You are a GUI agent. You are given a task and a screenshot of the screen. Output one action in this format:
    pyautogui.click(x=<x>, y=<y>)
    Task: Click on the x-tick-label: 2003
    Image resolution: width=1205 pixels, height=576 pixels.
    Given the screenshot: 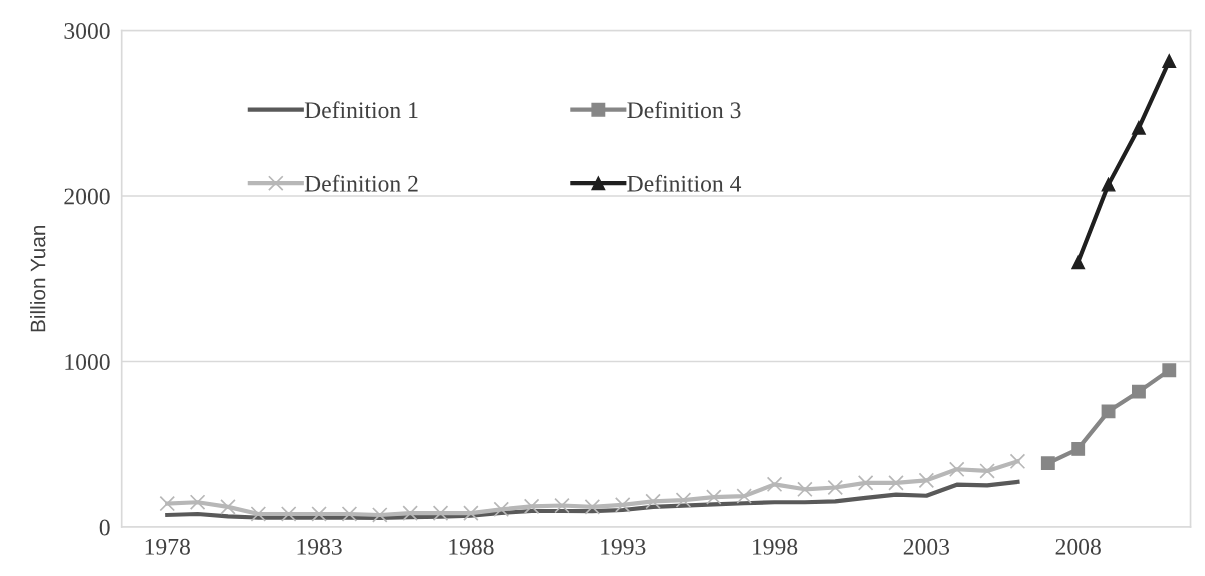 What is the action you would take?
    pyautogui.click(x=926, y=546)
    